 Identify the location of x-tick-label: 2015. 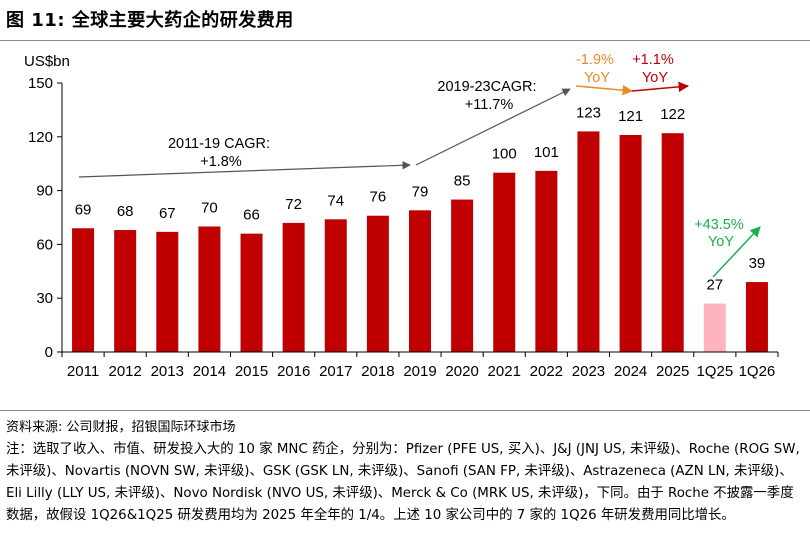
(251, 371).